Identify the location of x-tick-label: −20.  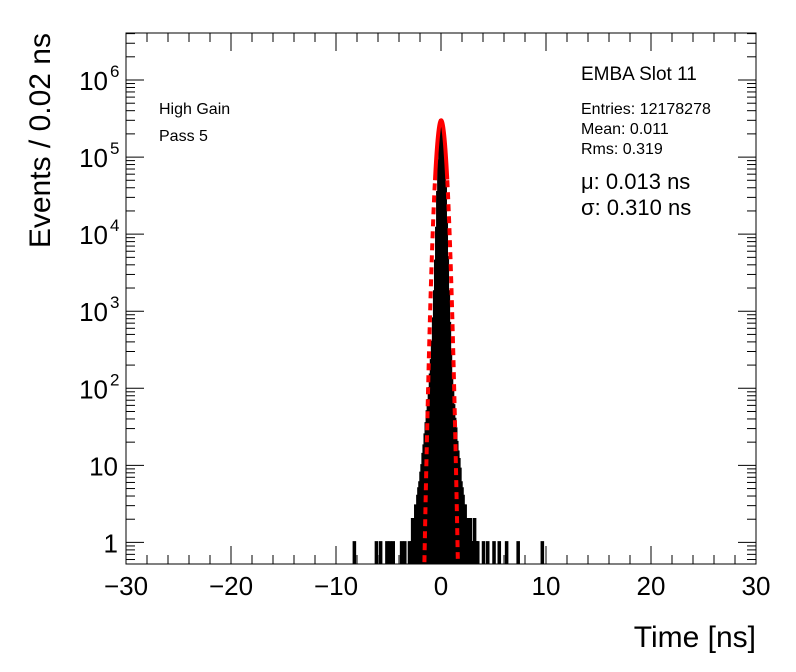
(231, 586).